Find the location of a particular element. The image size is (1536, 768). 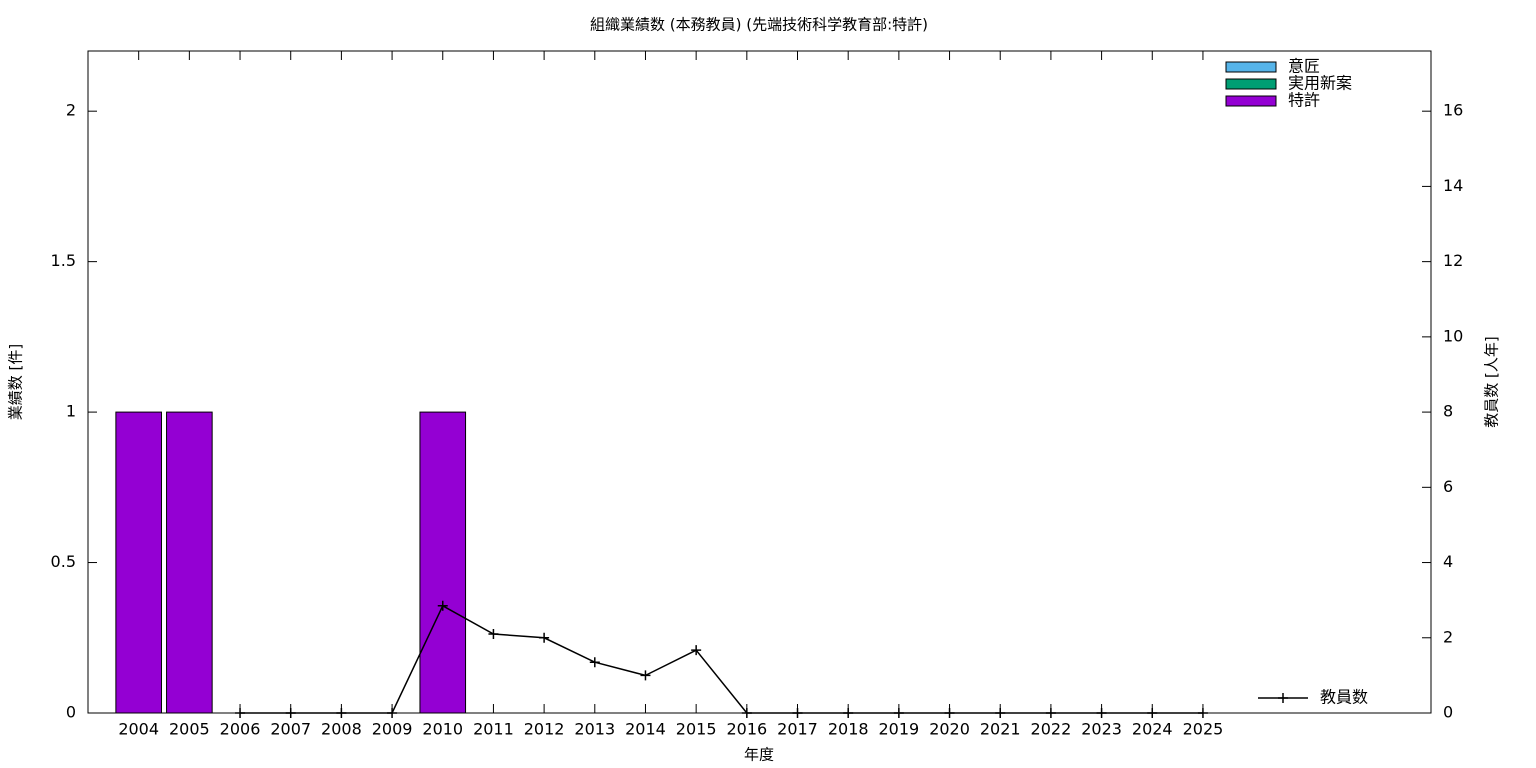

x-axis-label: 年度 is located at coordinates (759, 755).